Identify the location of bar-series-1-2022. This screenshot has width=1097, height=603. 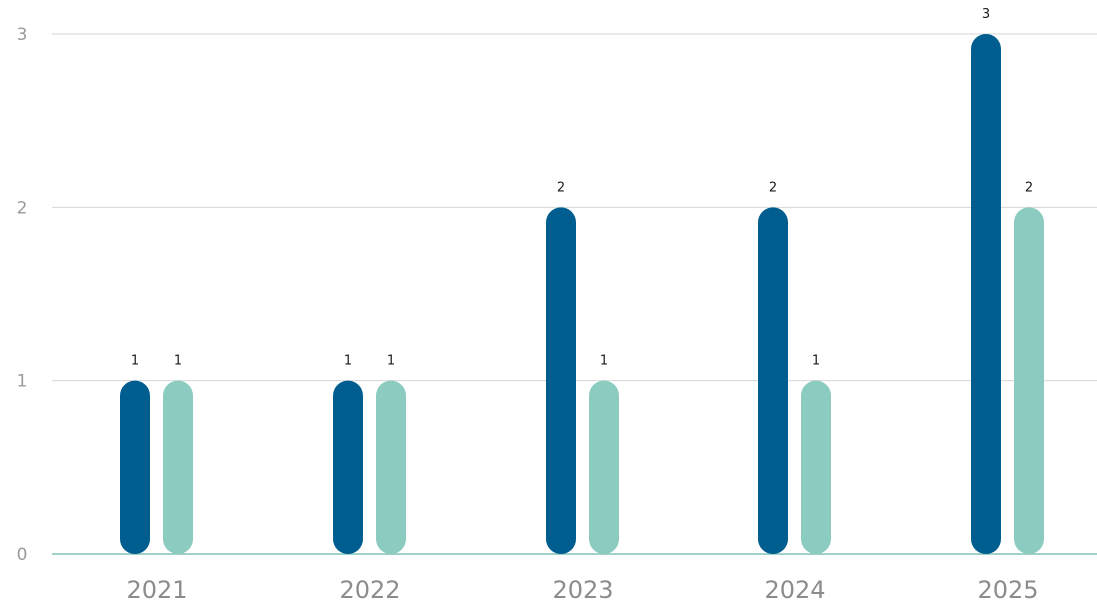
(348, 467).